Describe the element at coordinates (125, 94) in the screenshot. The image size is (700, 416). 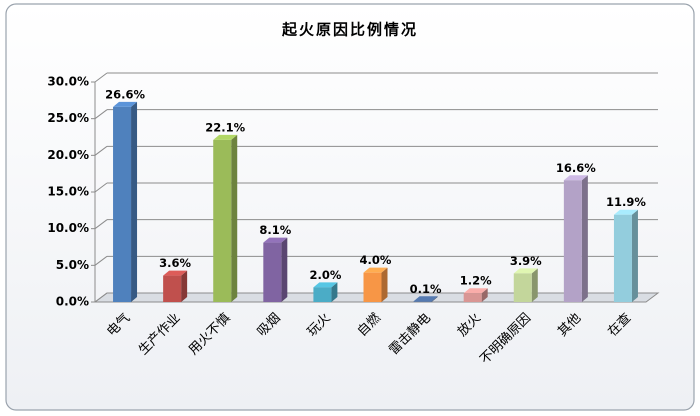
I see `value-label: 26.6%` at that location.